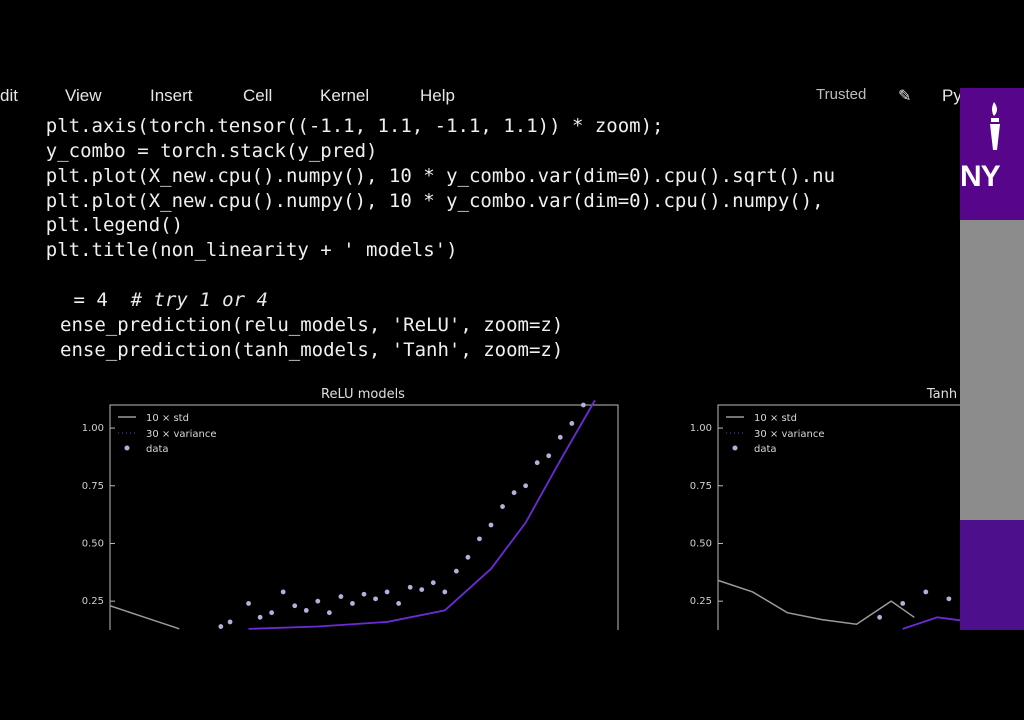 This screenshot has width=1024, height=720. Describe the element at coordinates (995, 126) in the screenshot. I see `torch-icon` at that location.